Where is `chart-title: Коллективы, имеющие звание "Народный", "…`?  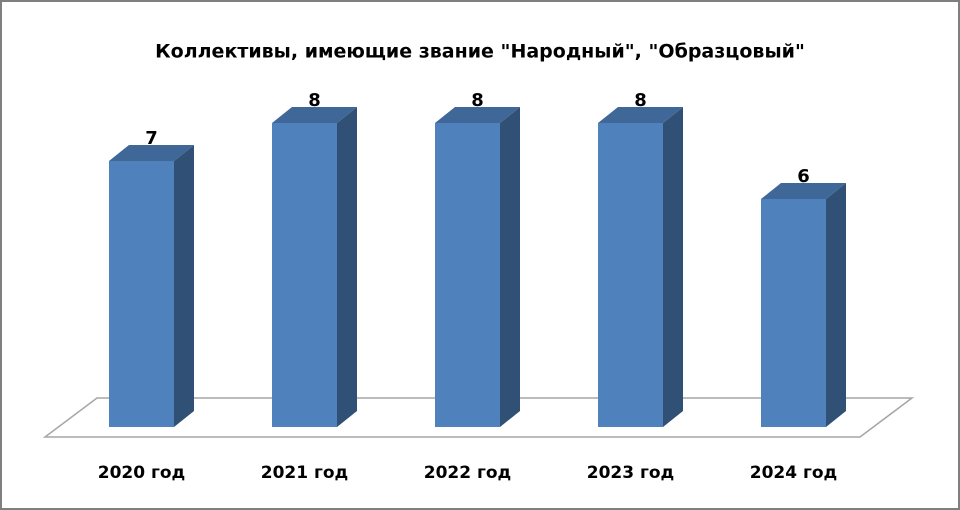
chart-title: Коллективы, имеющие звание "Народный", "… is located at coordinates (480, 52).